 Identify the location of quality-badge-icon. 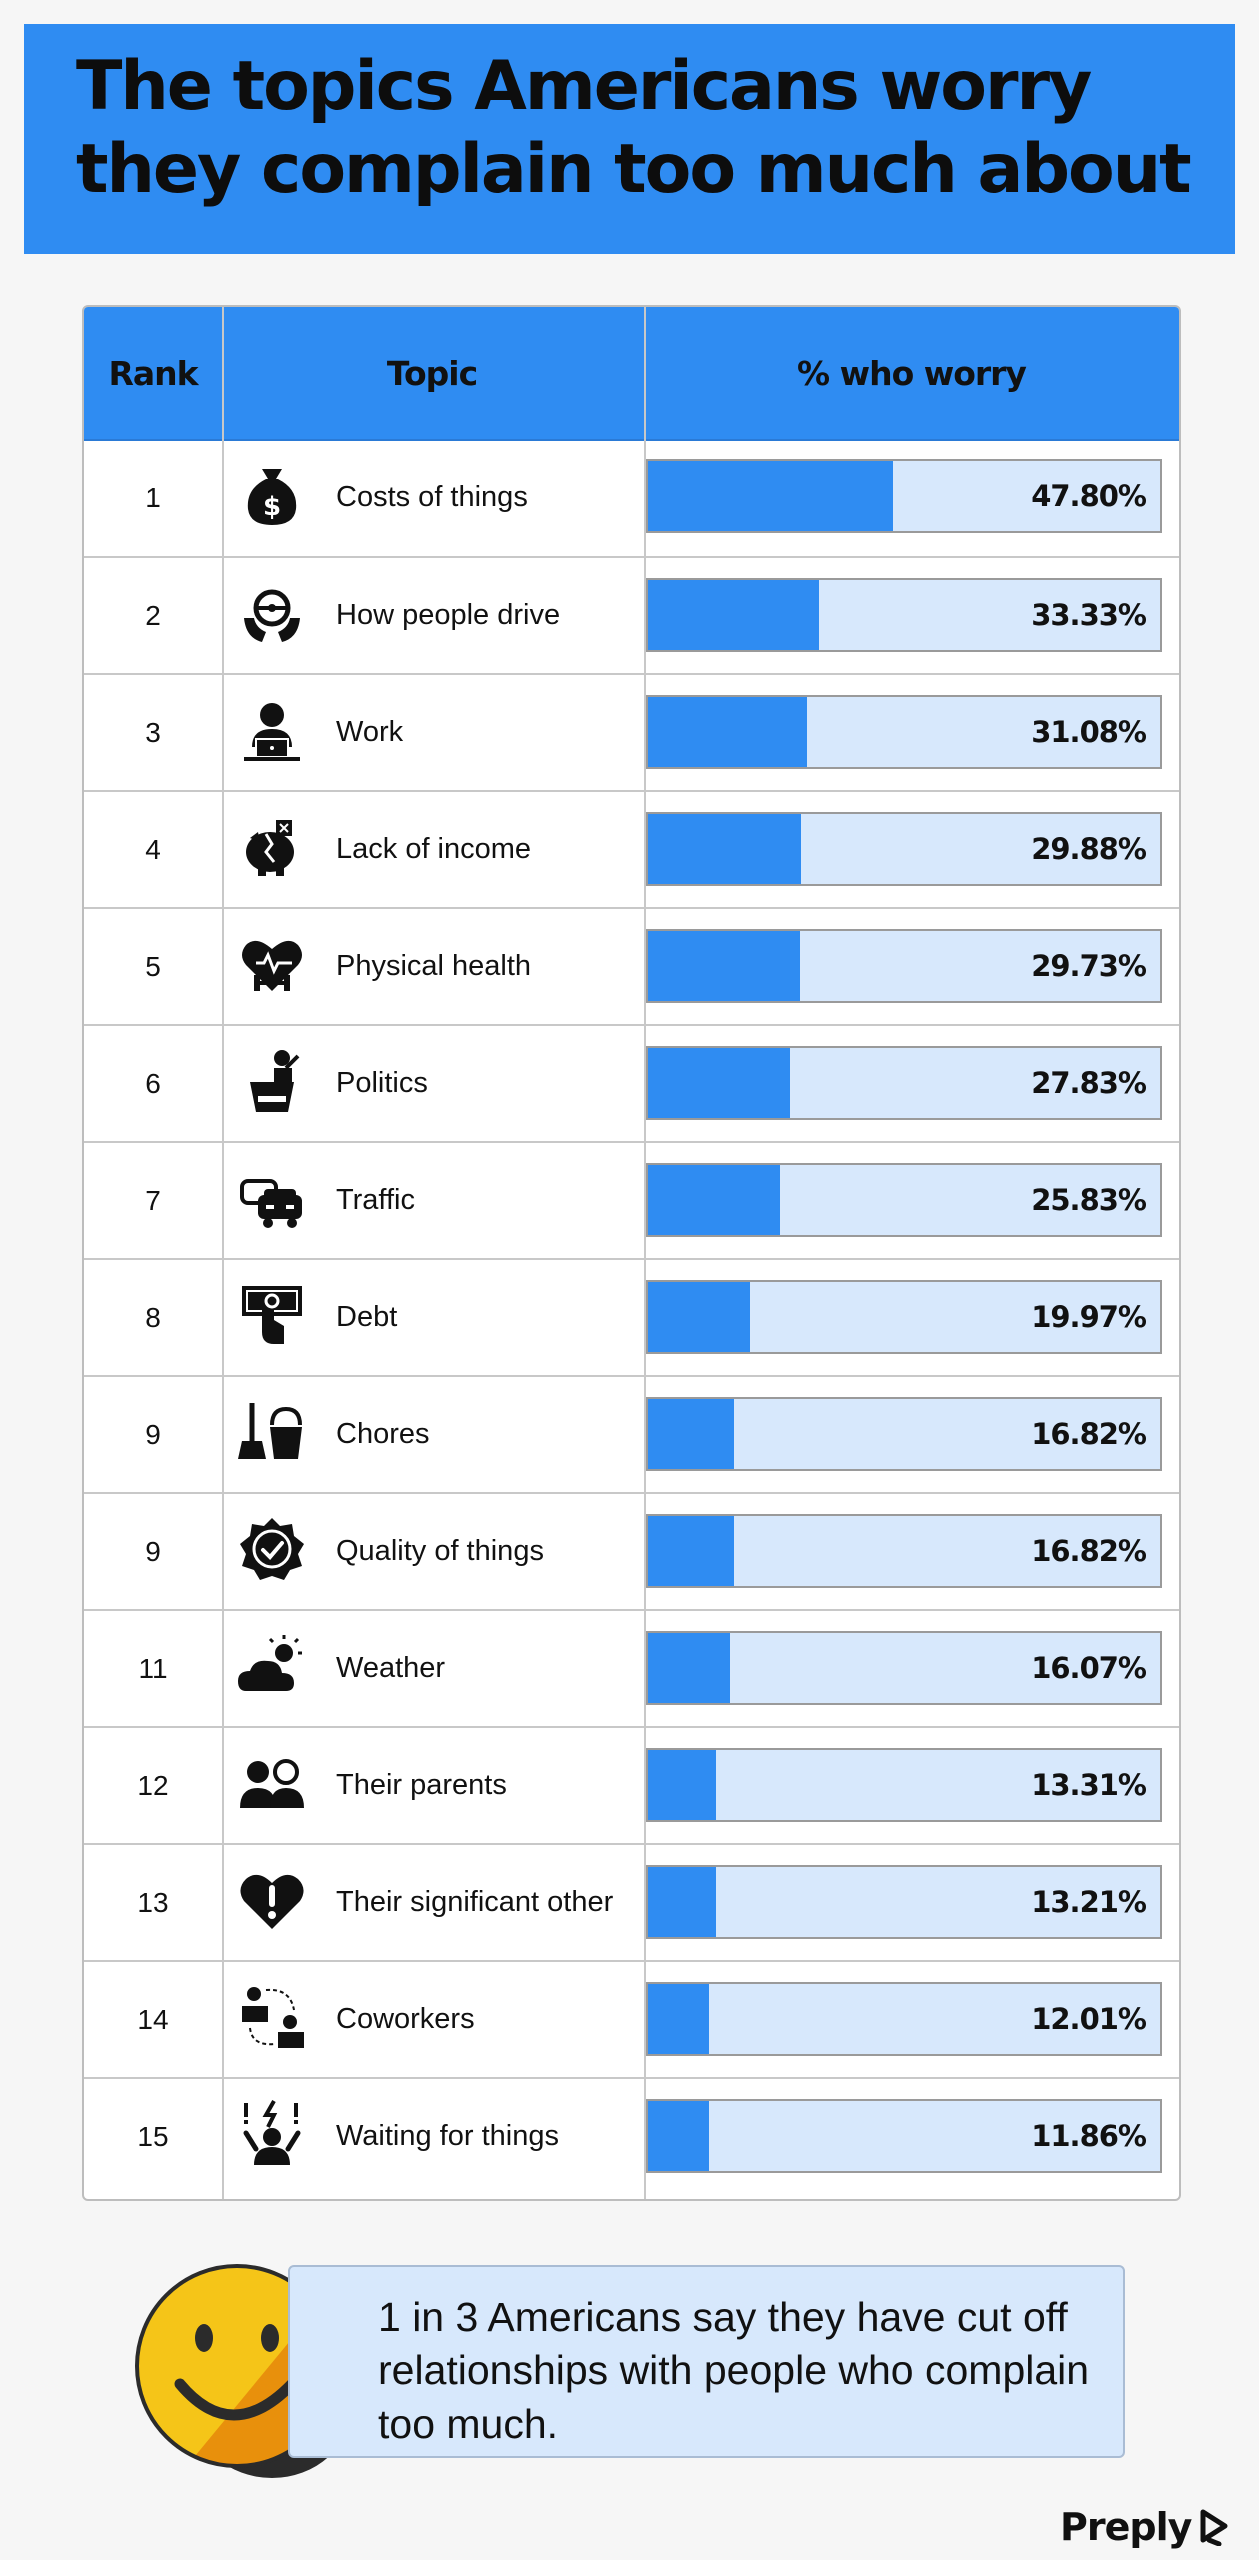
(272, 1549).